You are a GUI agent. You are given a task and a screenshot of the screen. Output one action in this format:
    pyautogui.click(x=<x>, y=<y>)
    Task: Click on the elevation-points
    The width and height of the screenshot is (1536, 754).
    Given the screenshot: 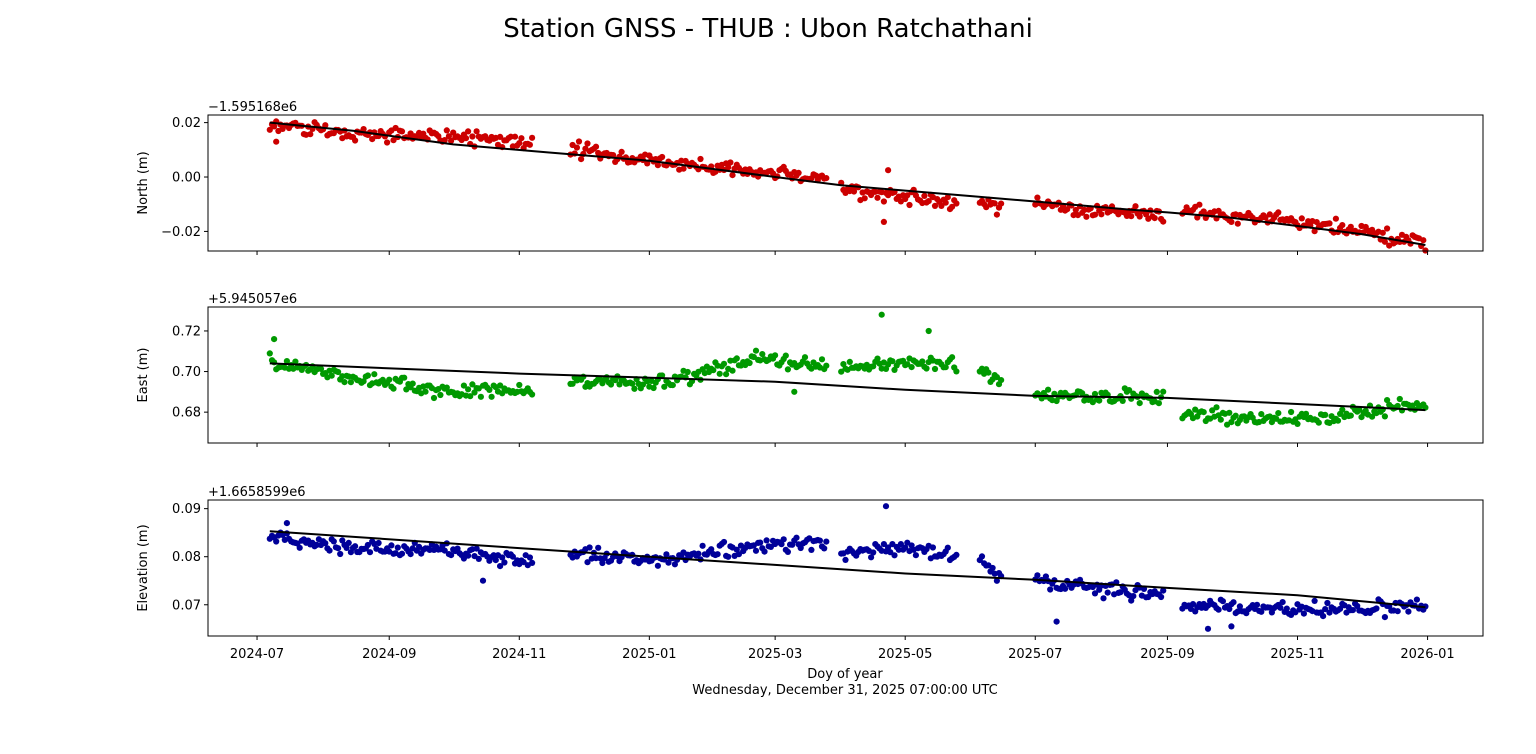 What is the action you would take?
    pyautogui.click(x=847, y=567)
    